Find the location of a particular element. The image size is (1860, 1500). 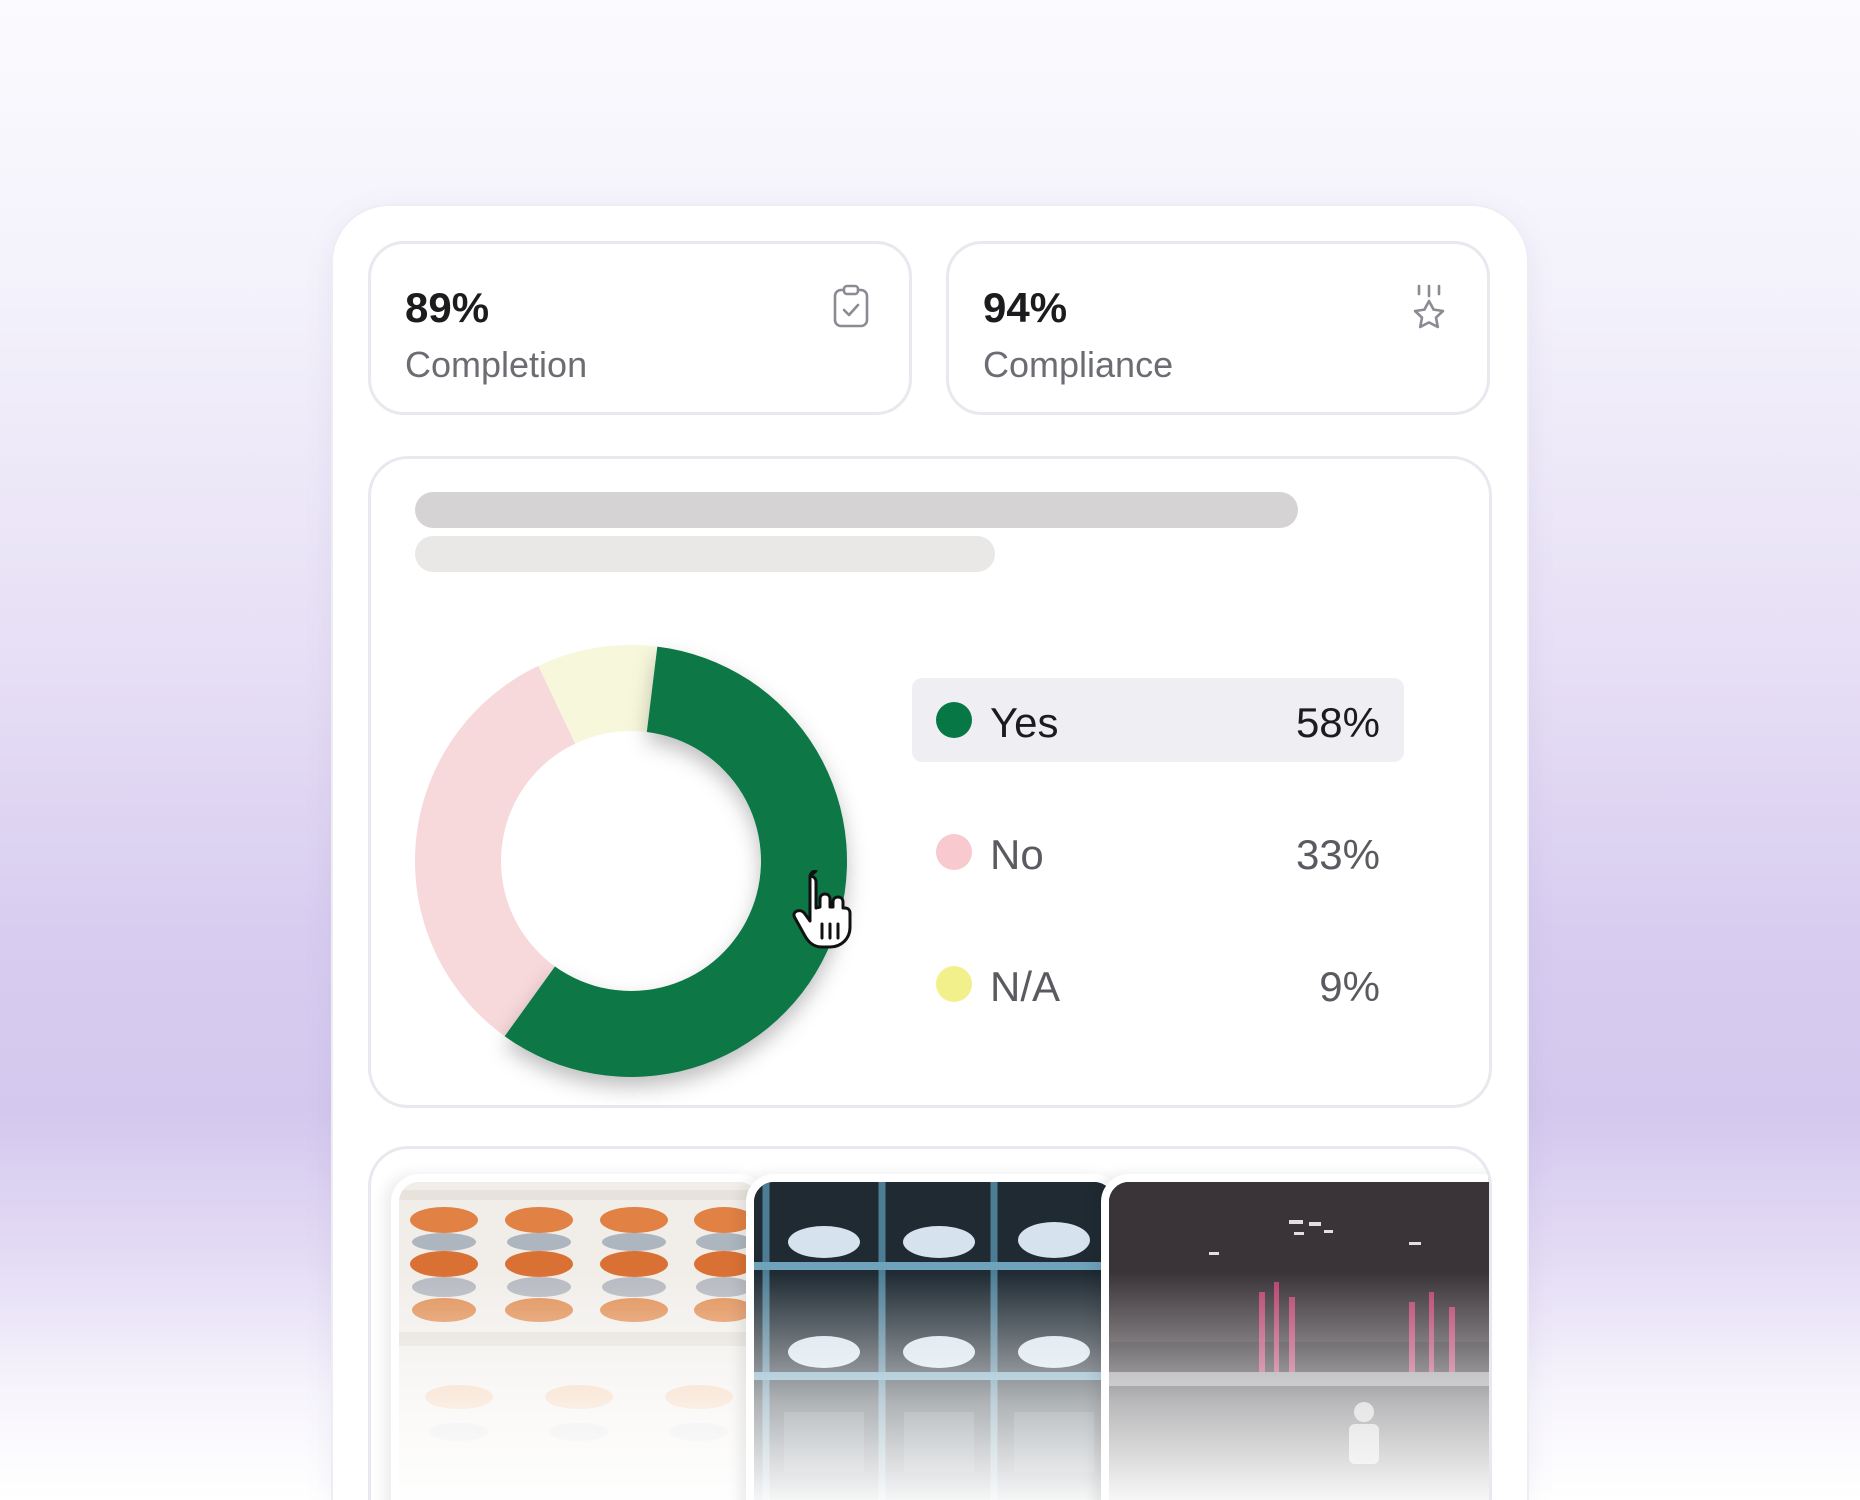

na-dot-icon is located at coordinates (954, 984).